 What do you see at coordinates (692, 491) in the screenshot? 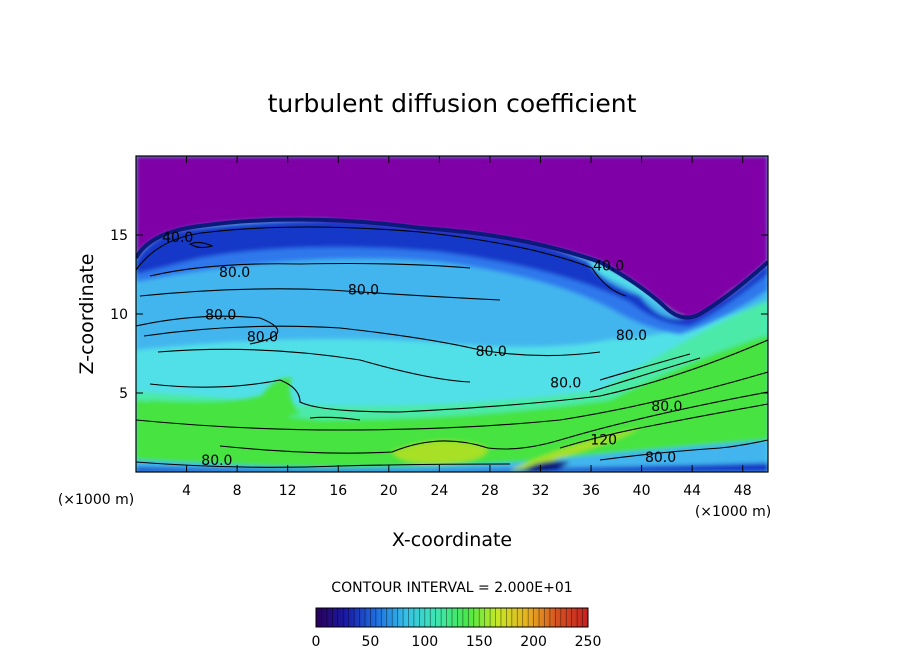
I see `x-tick-label: 44` at bounding box center [692, 491].